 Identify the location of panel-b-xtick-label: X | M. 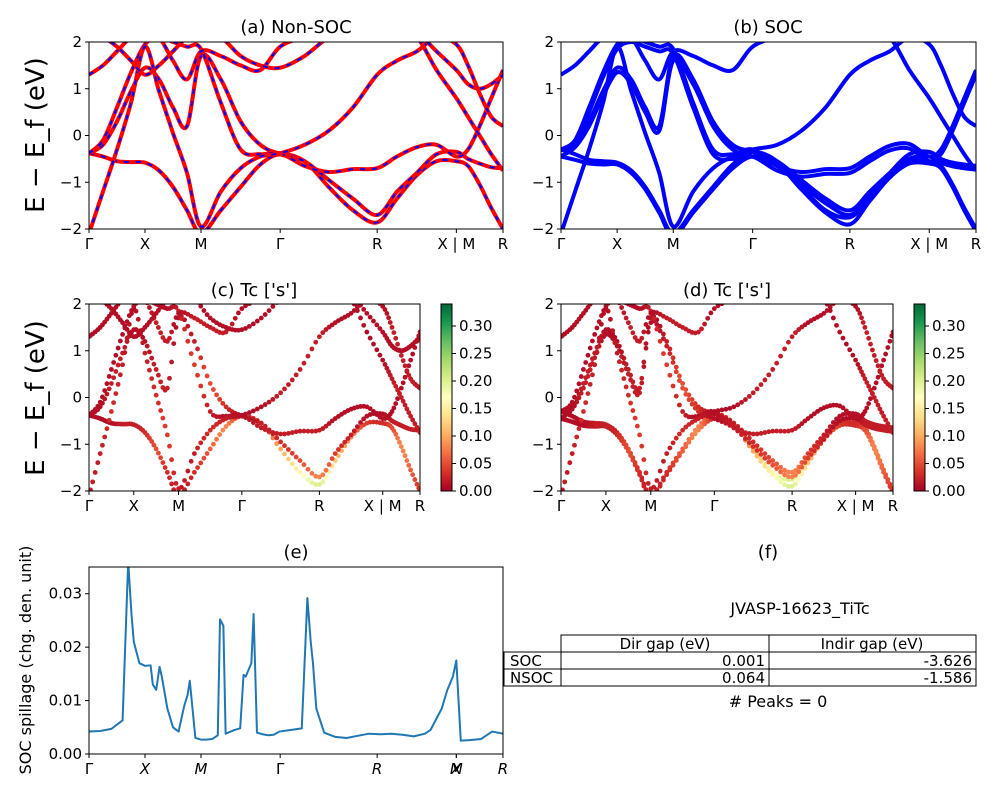
(929, 244).